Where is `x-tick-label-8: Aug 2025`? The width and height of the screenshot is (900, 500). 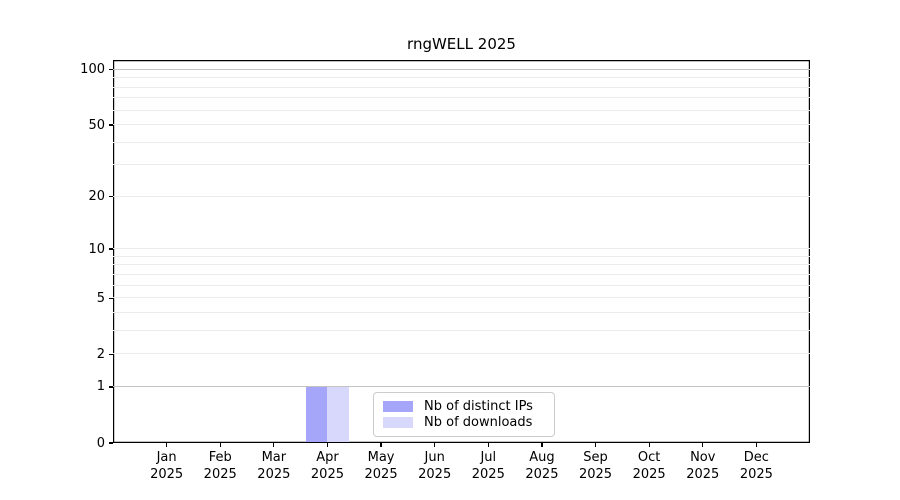
x-tick-label-8: Aug 2025 is located at coordinates (542, 466).